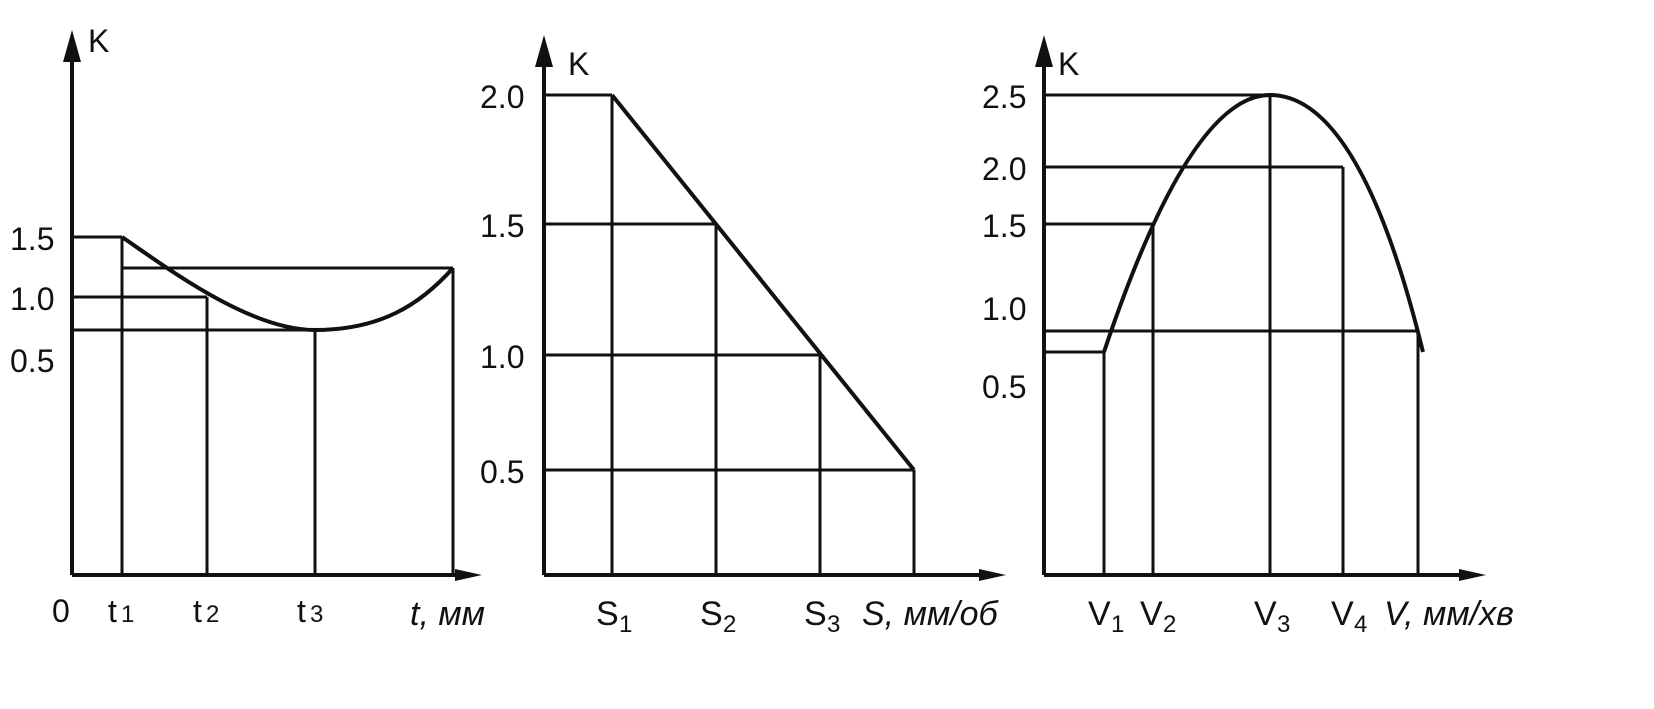  I want to click on x-tick-label: V 2, so click(1158, 616).